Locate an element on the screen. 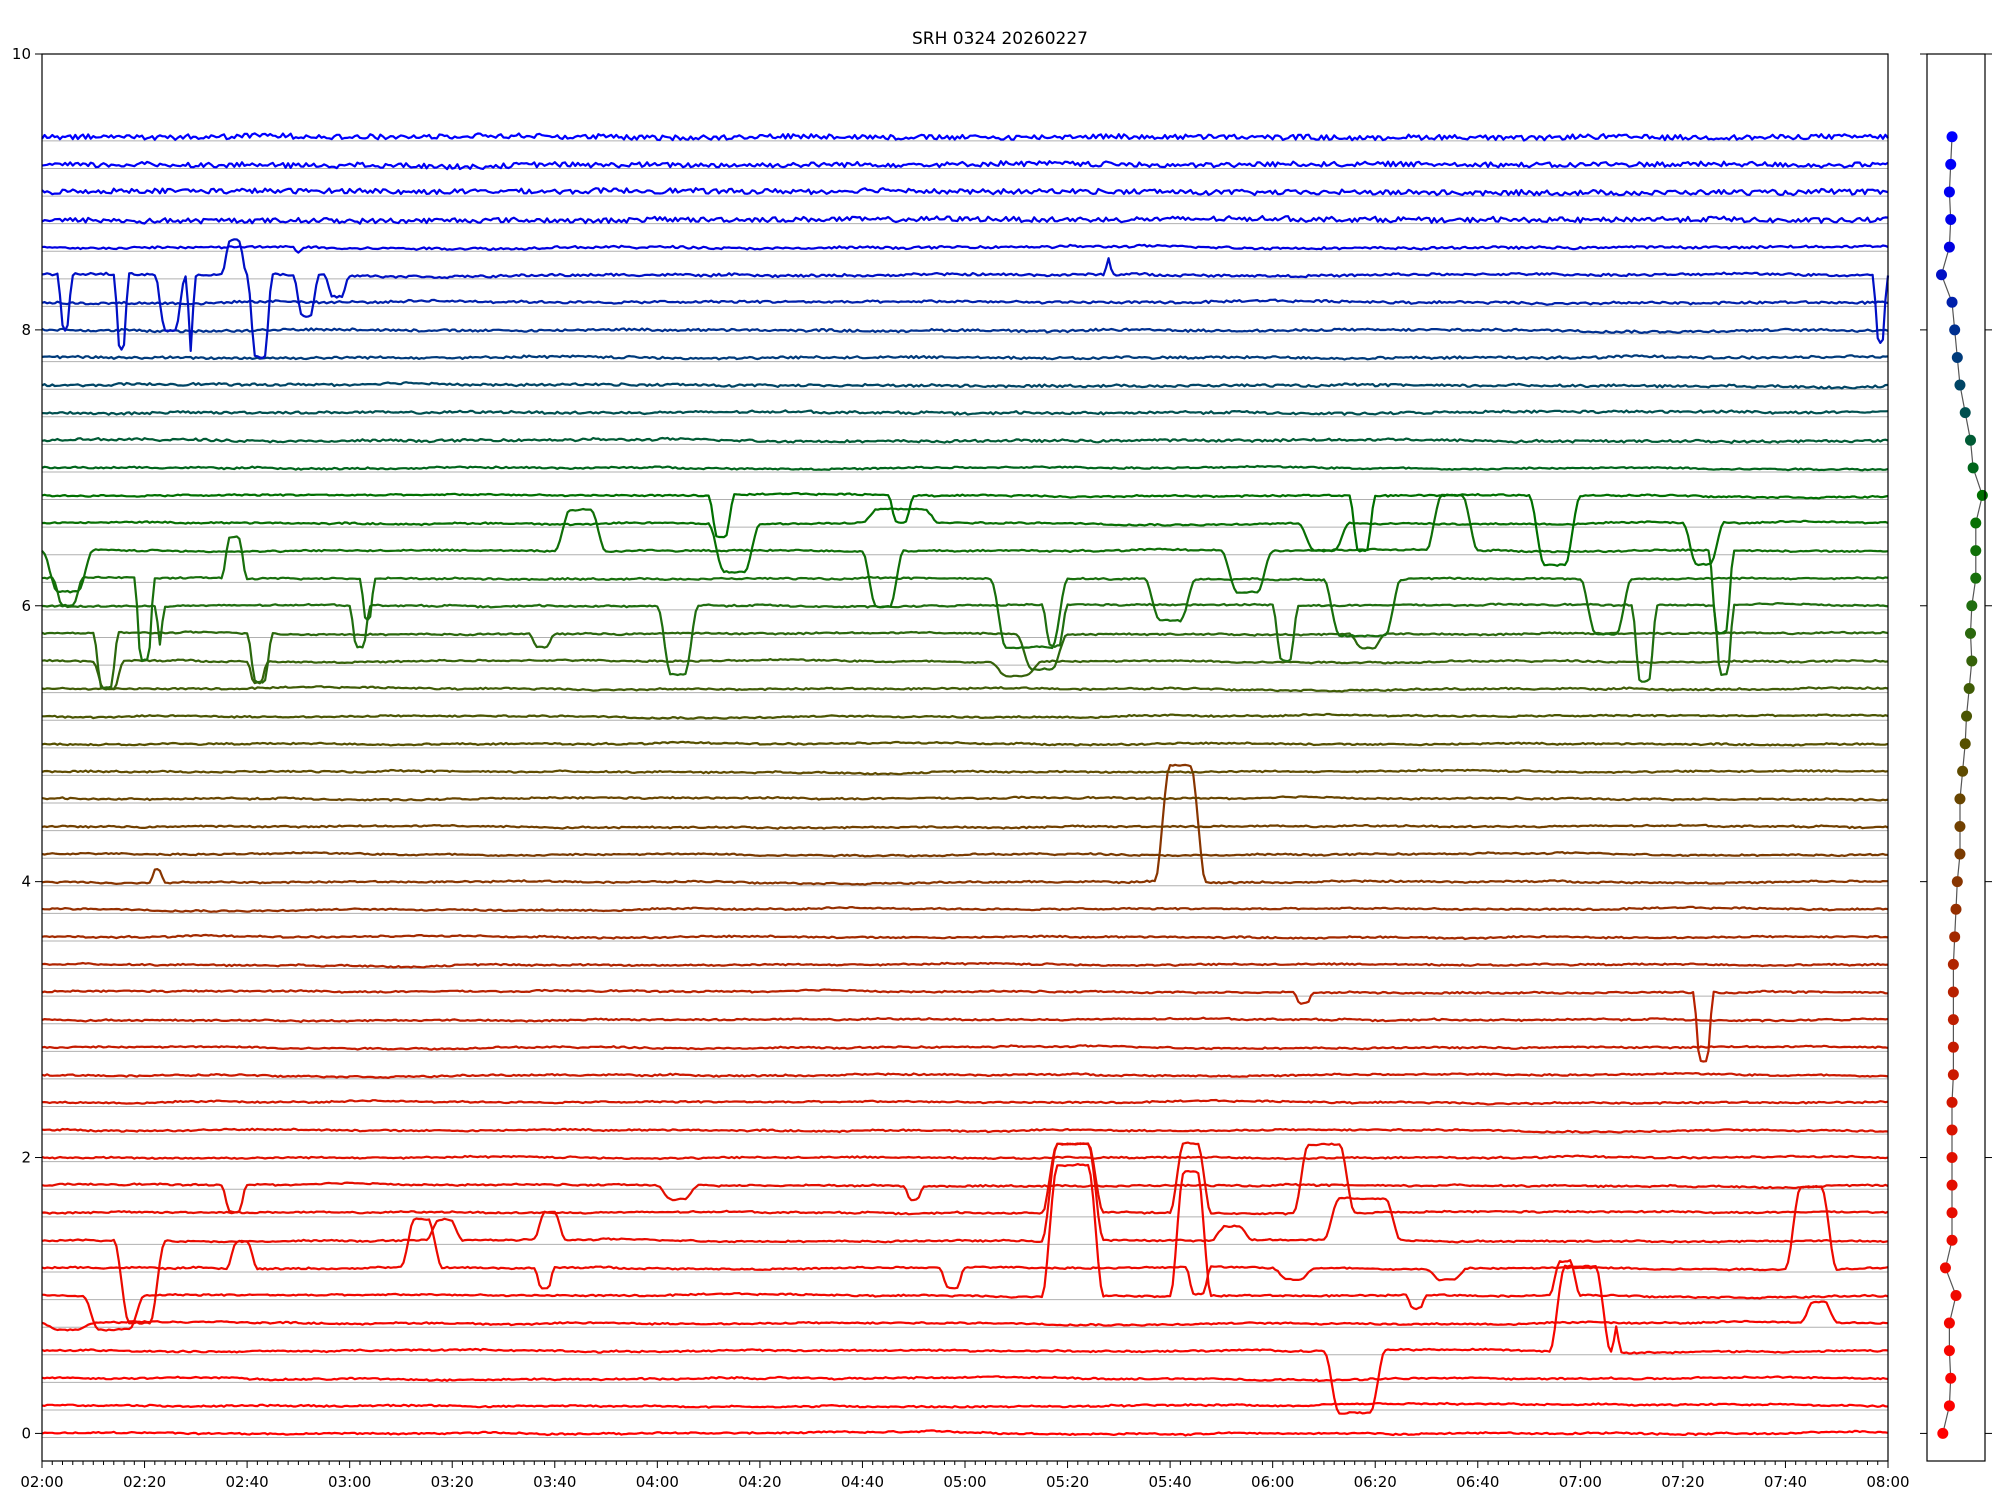  y-tick-label: 0 is located at coordinates (26, 1433).